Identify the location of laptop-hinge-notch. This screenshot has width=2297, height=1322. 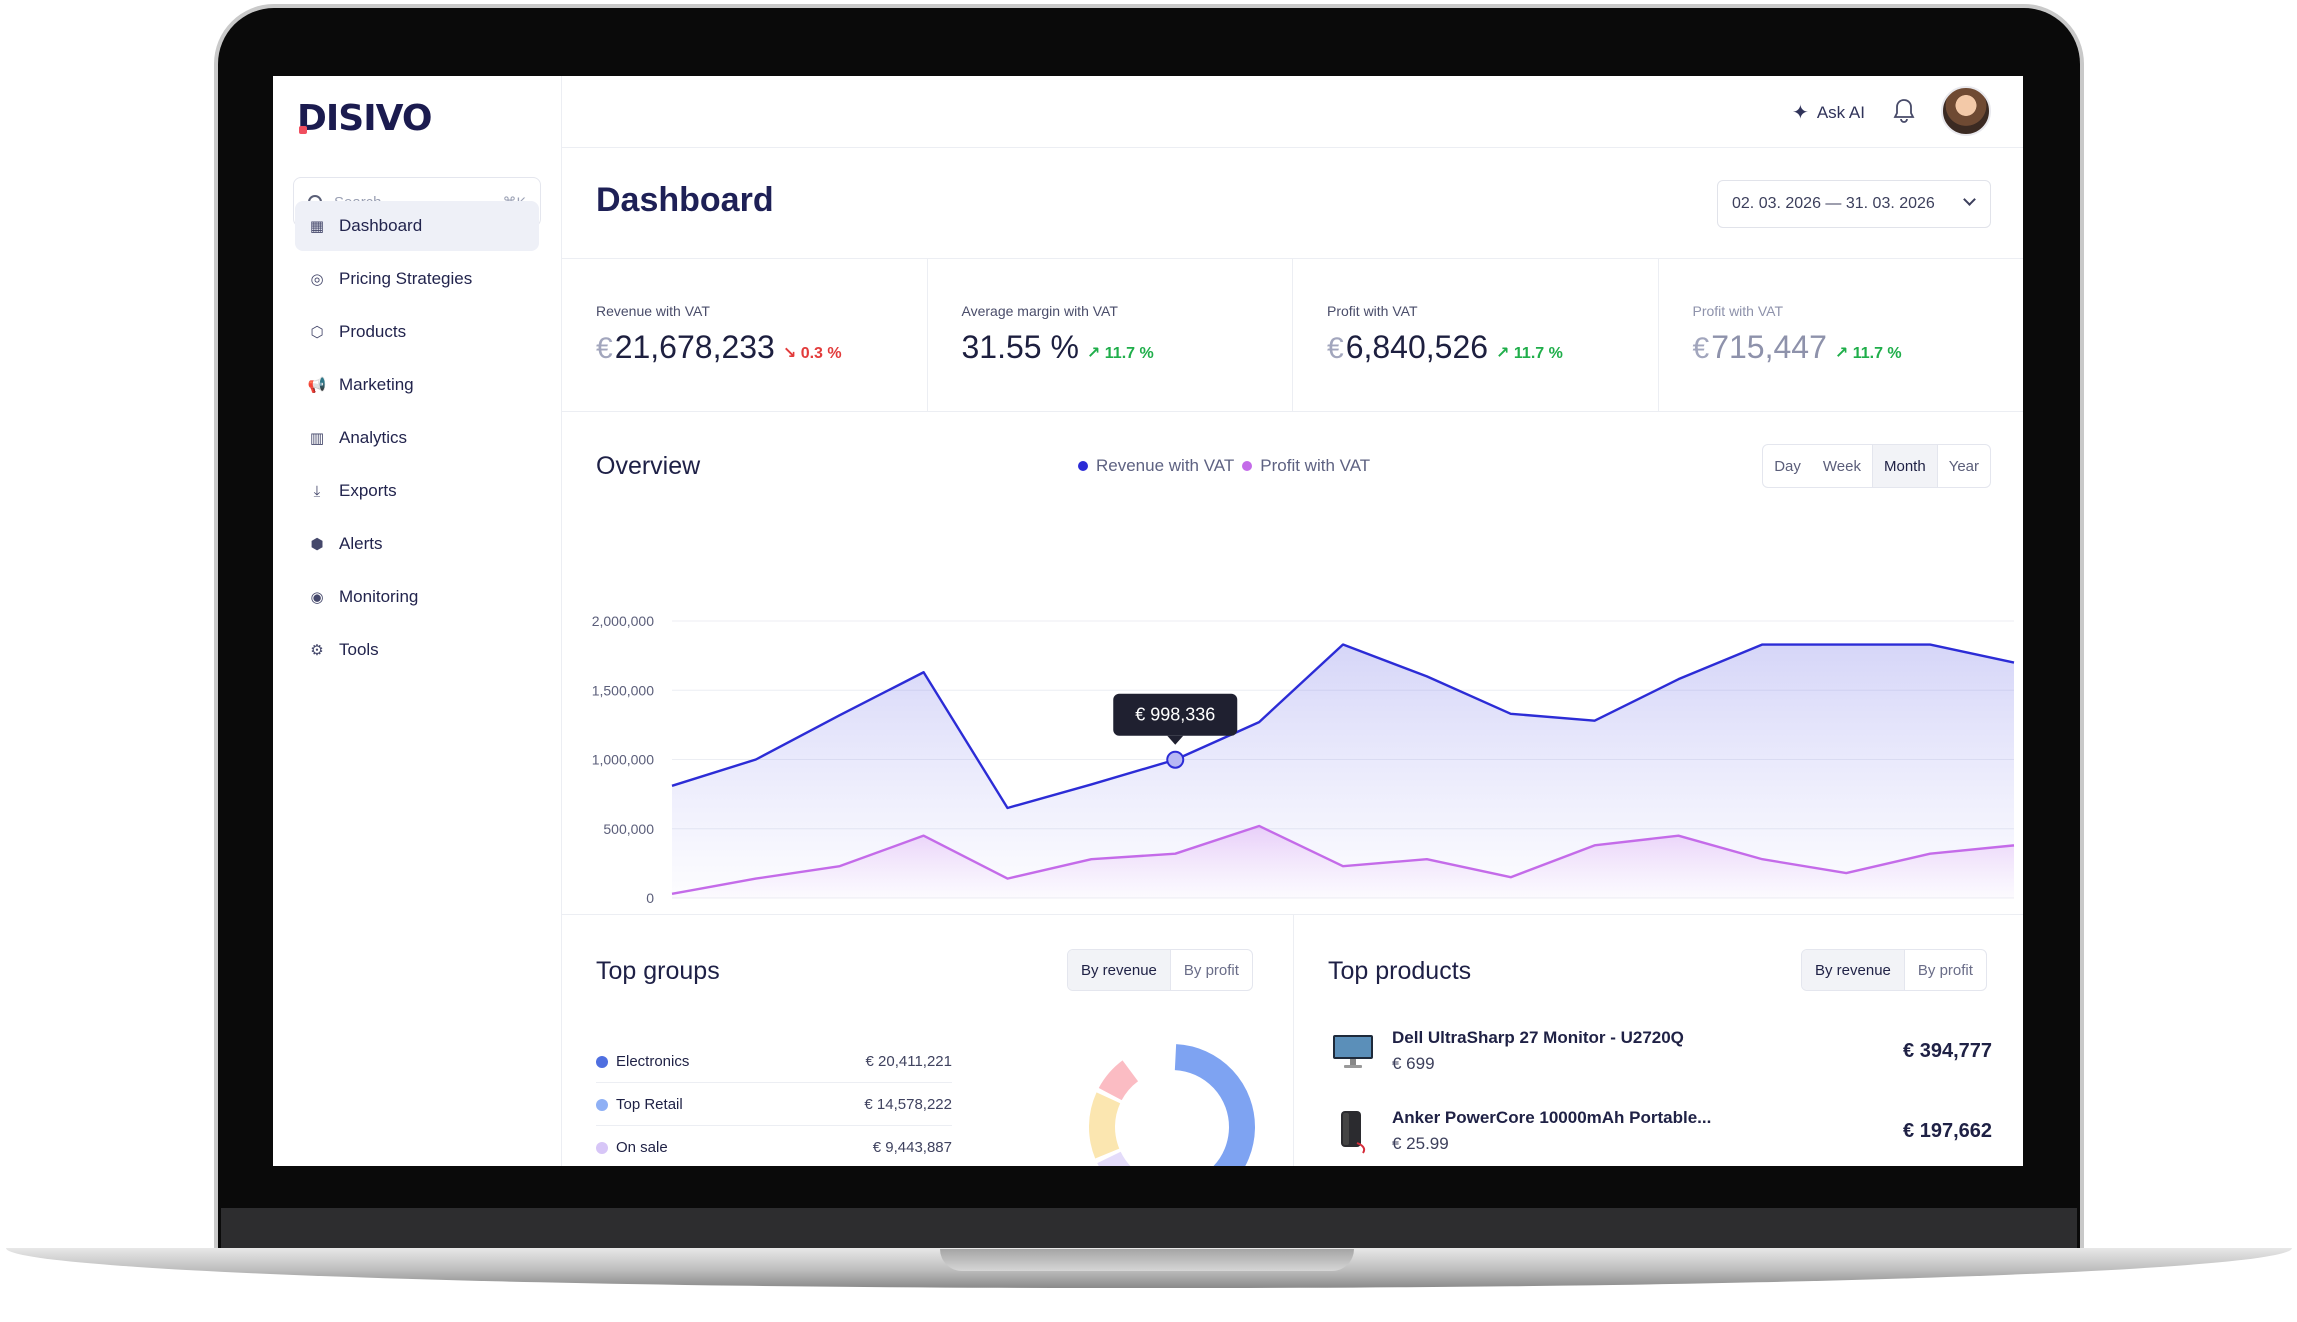
(1147, 1260).